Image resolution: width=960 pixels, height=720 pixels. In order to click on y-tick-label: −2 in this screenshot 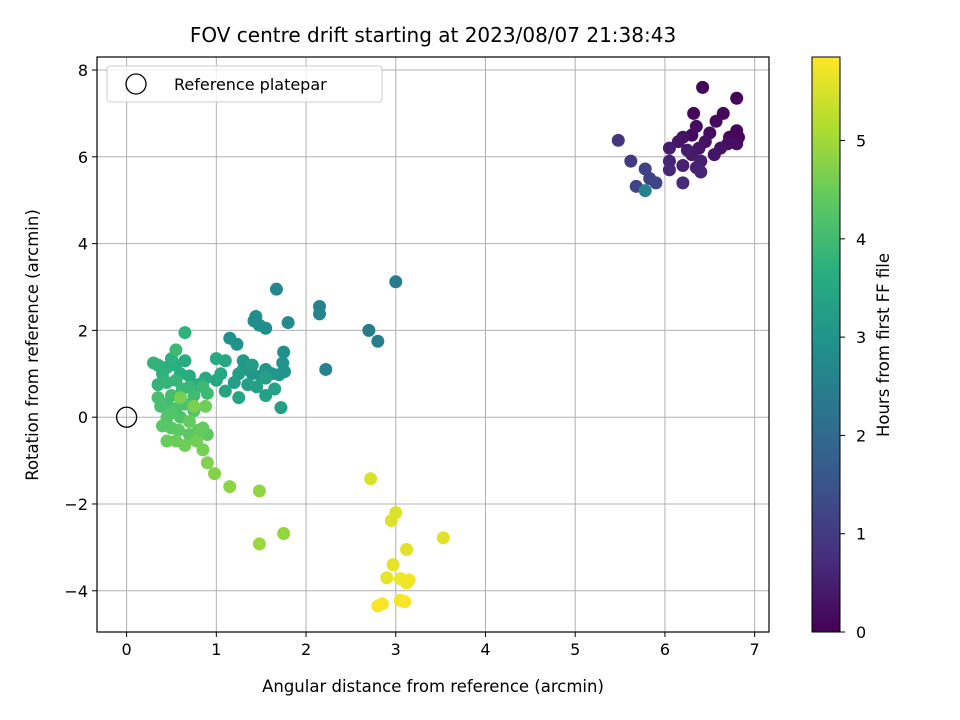, I will do `click(76, 504)`.